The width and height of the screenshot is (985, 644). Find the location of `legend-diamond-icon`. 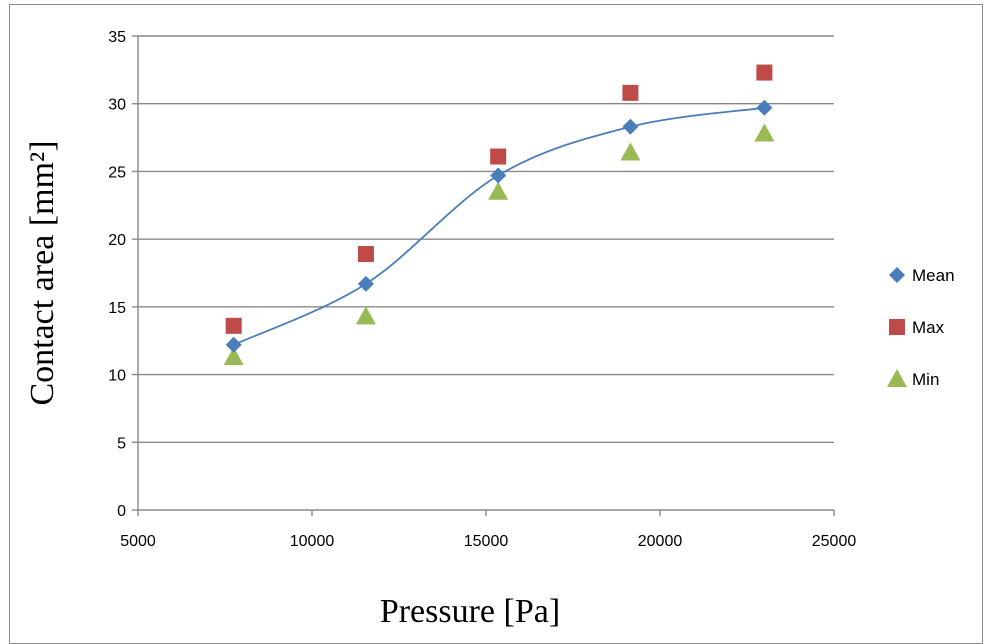

legend-diamond-icon is located at coordinates (897, 275).